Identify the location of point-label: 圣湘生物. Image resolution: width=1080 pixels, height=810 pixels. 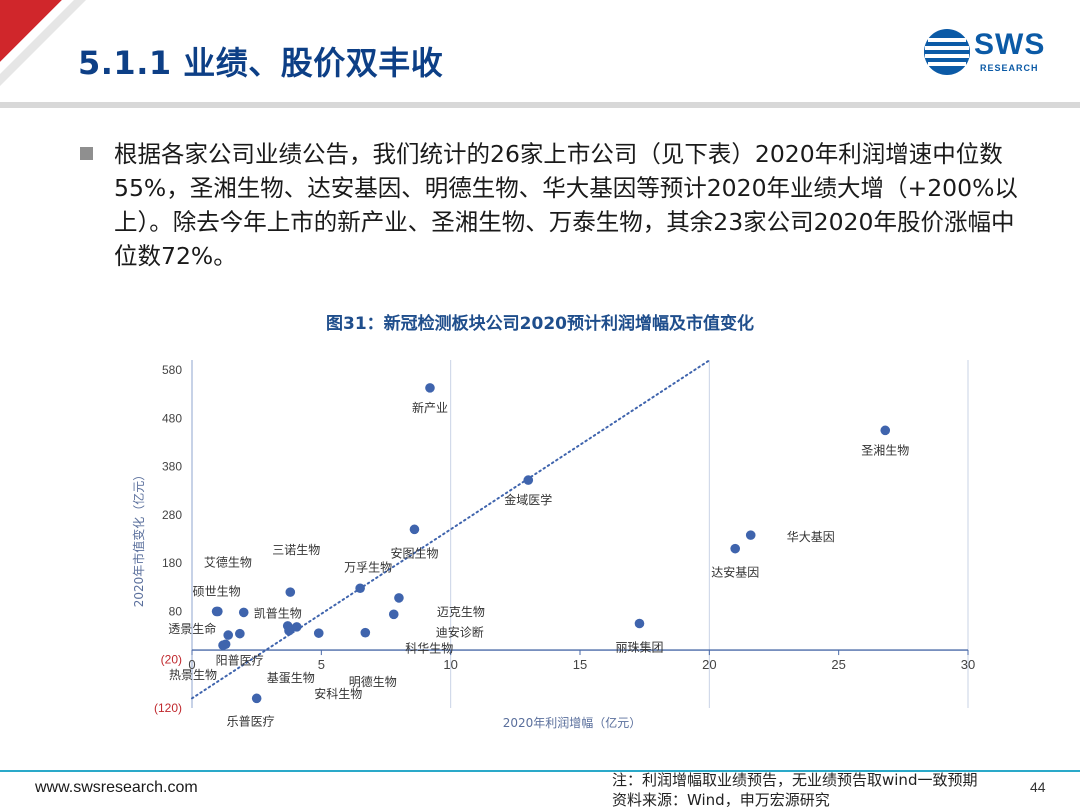
(885, 449).